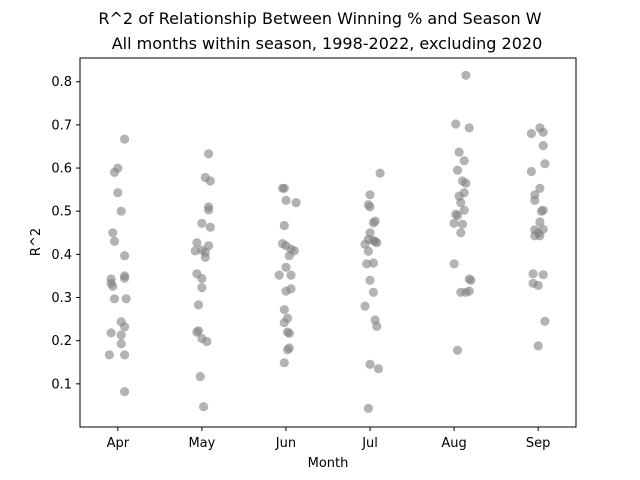 The width and height of the screenshot is (640, 480). What do you see at coordinates (61, 82) in the screenshot?
I see `y-tick-label-7: 0.8` at bounding box center [61, 82].